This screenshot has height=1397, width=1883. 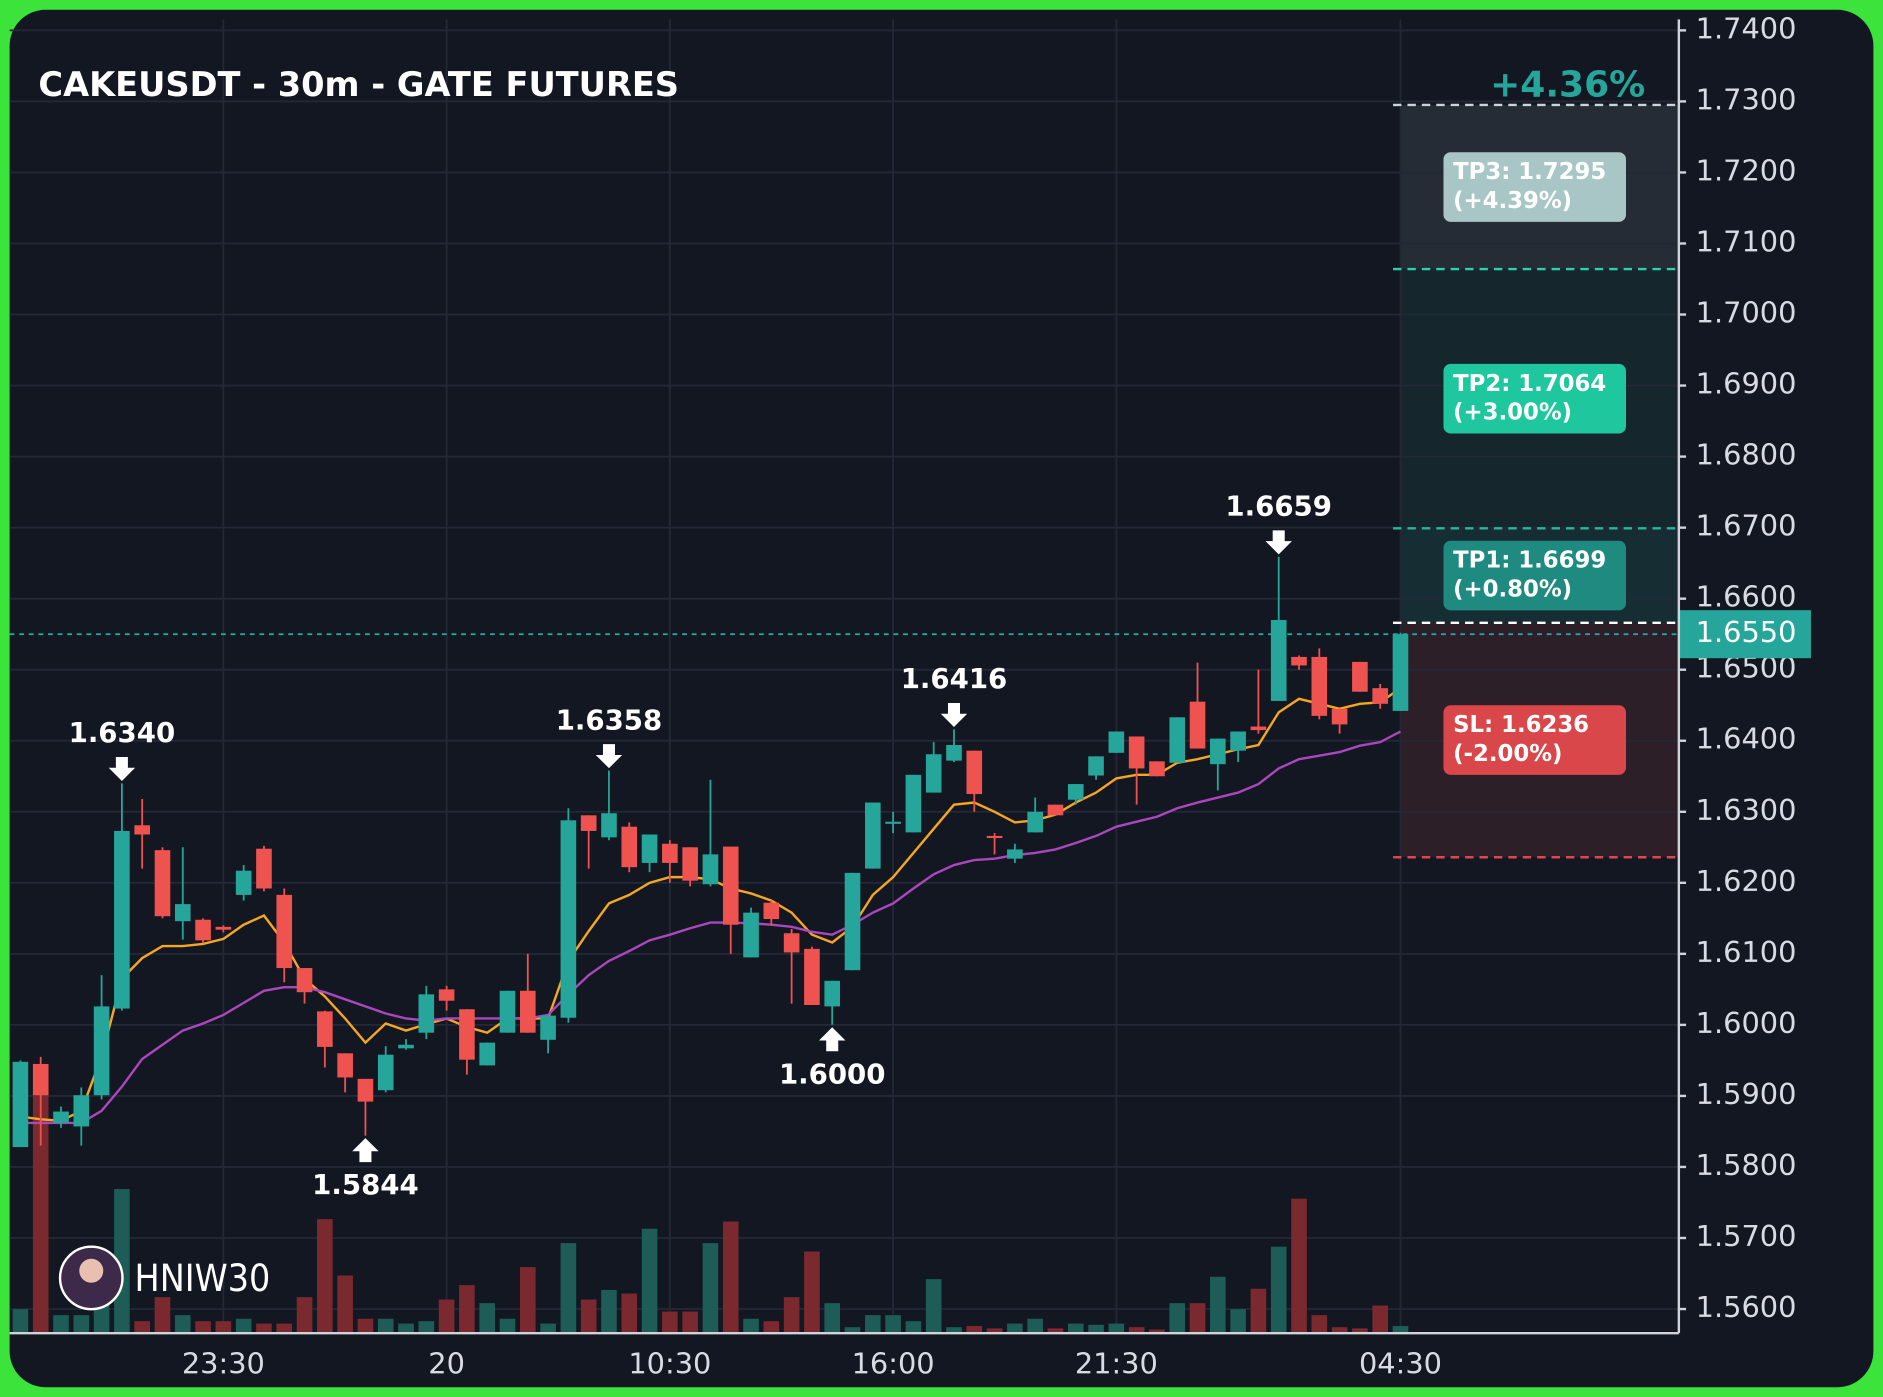 What do you see at coordinates (1746, 170) in the screenshot?
I see `y-tick-label: 1.7200` at bounding box center [1746, 170].